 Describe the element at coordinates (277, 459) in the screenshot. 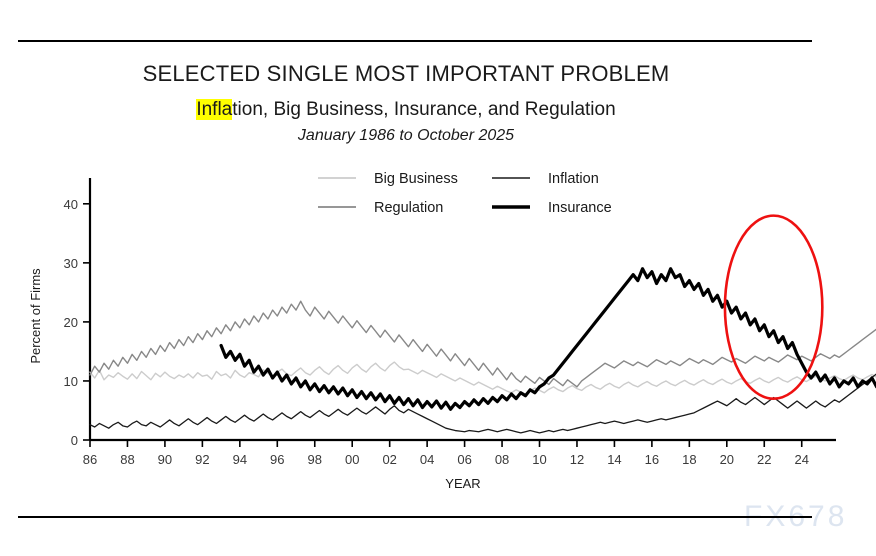

I see `x-tick-label: 96` at that location.